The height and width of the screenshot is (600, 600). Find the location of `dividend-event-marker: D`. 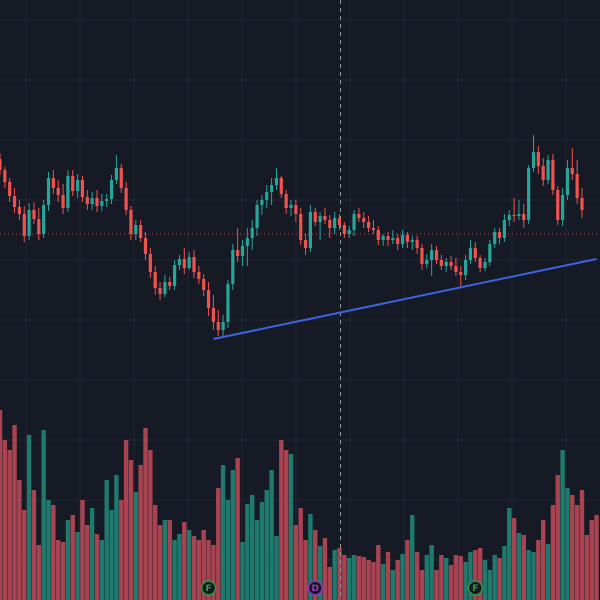

dividend-event-marker: D is located at coordinates (315, 588).